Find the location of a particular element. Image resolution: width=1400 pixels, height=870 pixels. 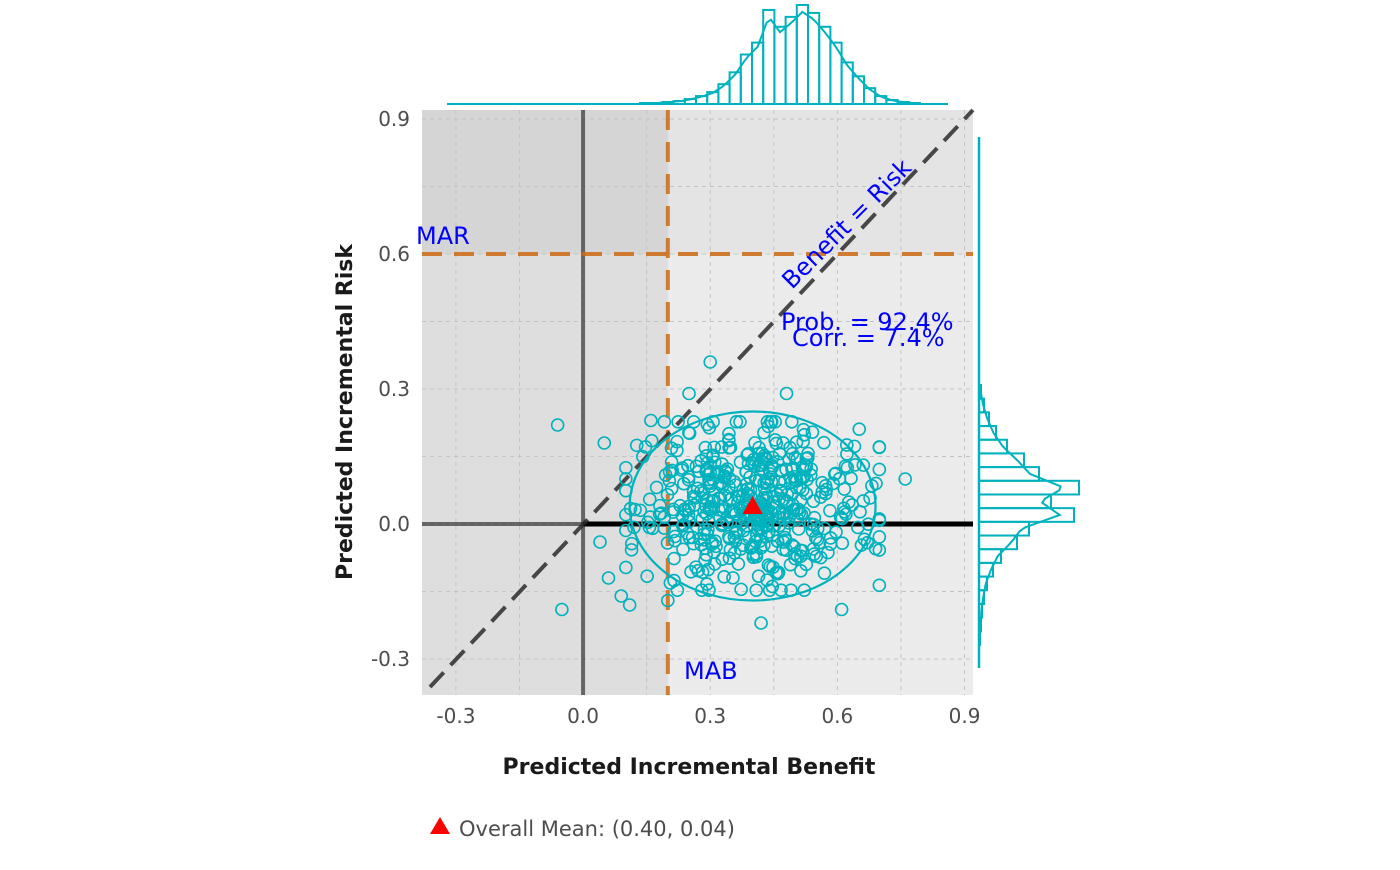

x-tick-label: 0.6 is located at coordinates (837, 716).